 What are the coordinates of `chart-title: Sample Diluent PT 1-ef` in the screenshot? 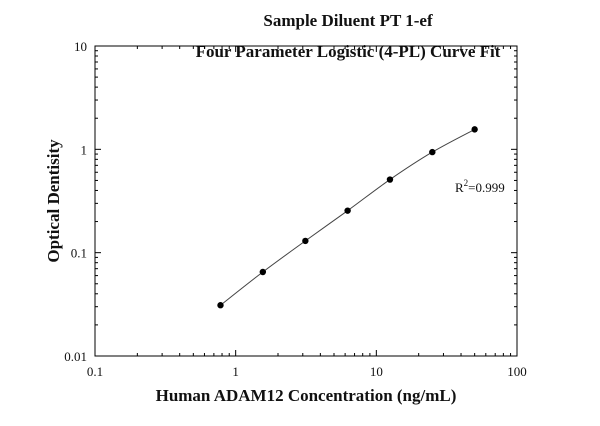 It's located at (348, 20).